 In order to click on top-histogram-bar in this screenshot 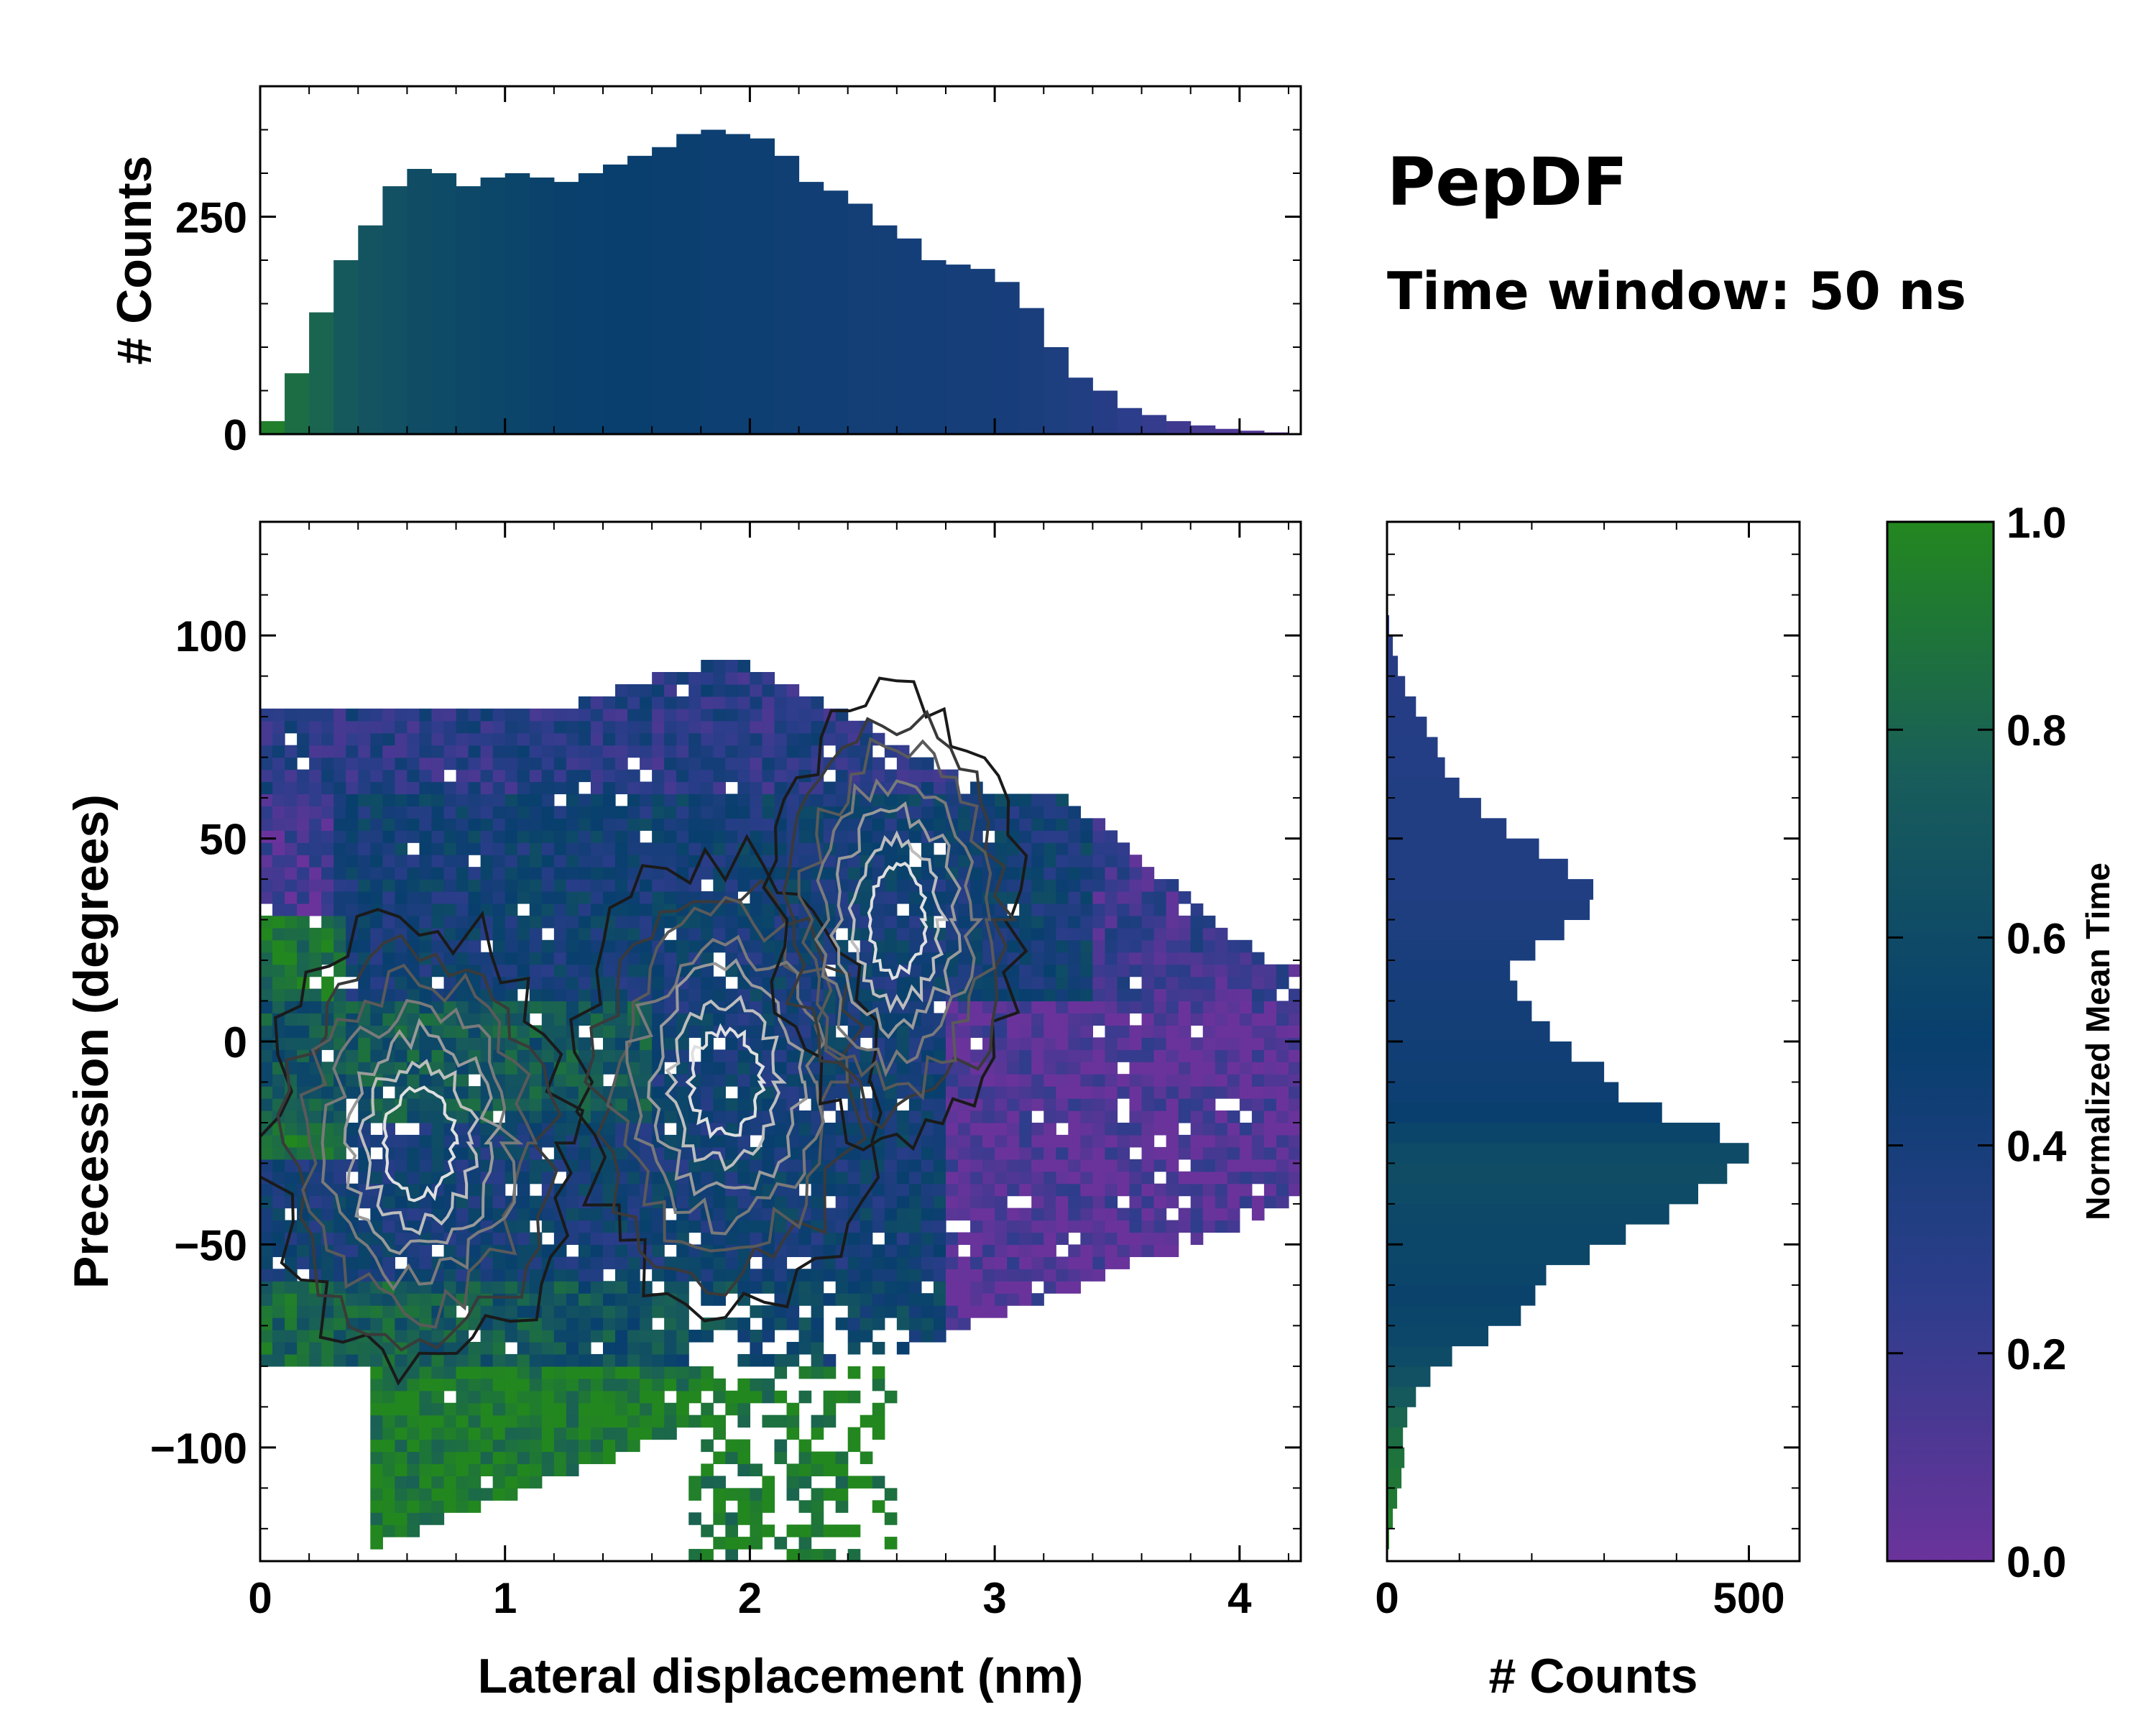, I will do `click(1056, 390)`.